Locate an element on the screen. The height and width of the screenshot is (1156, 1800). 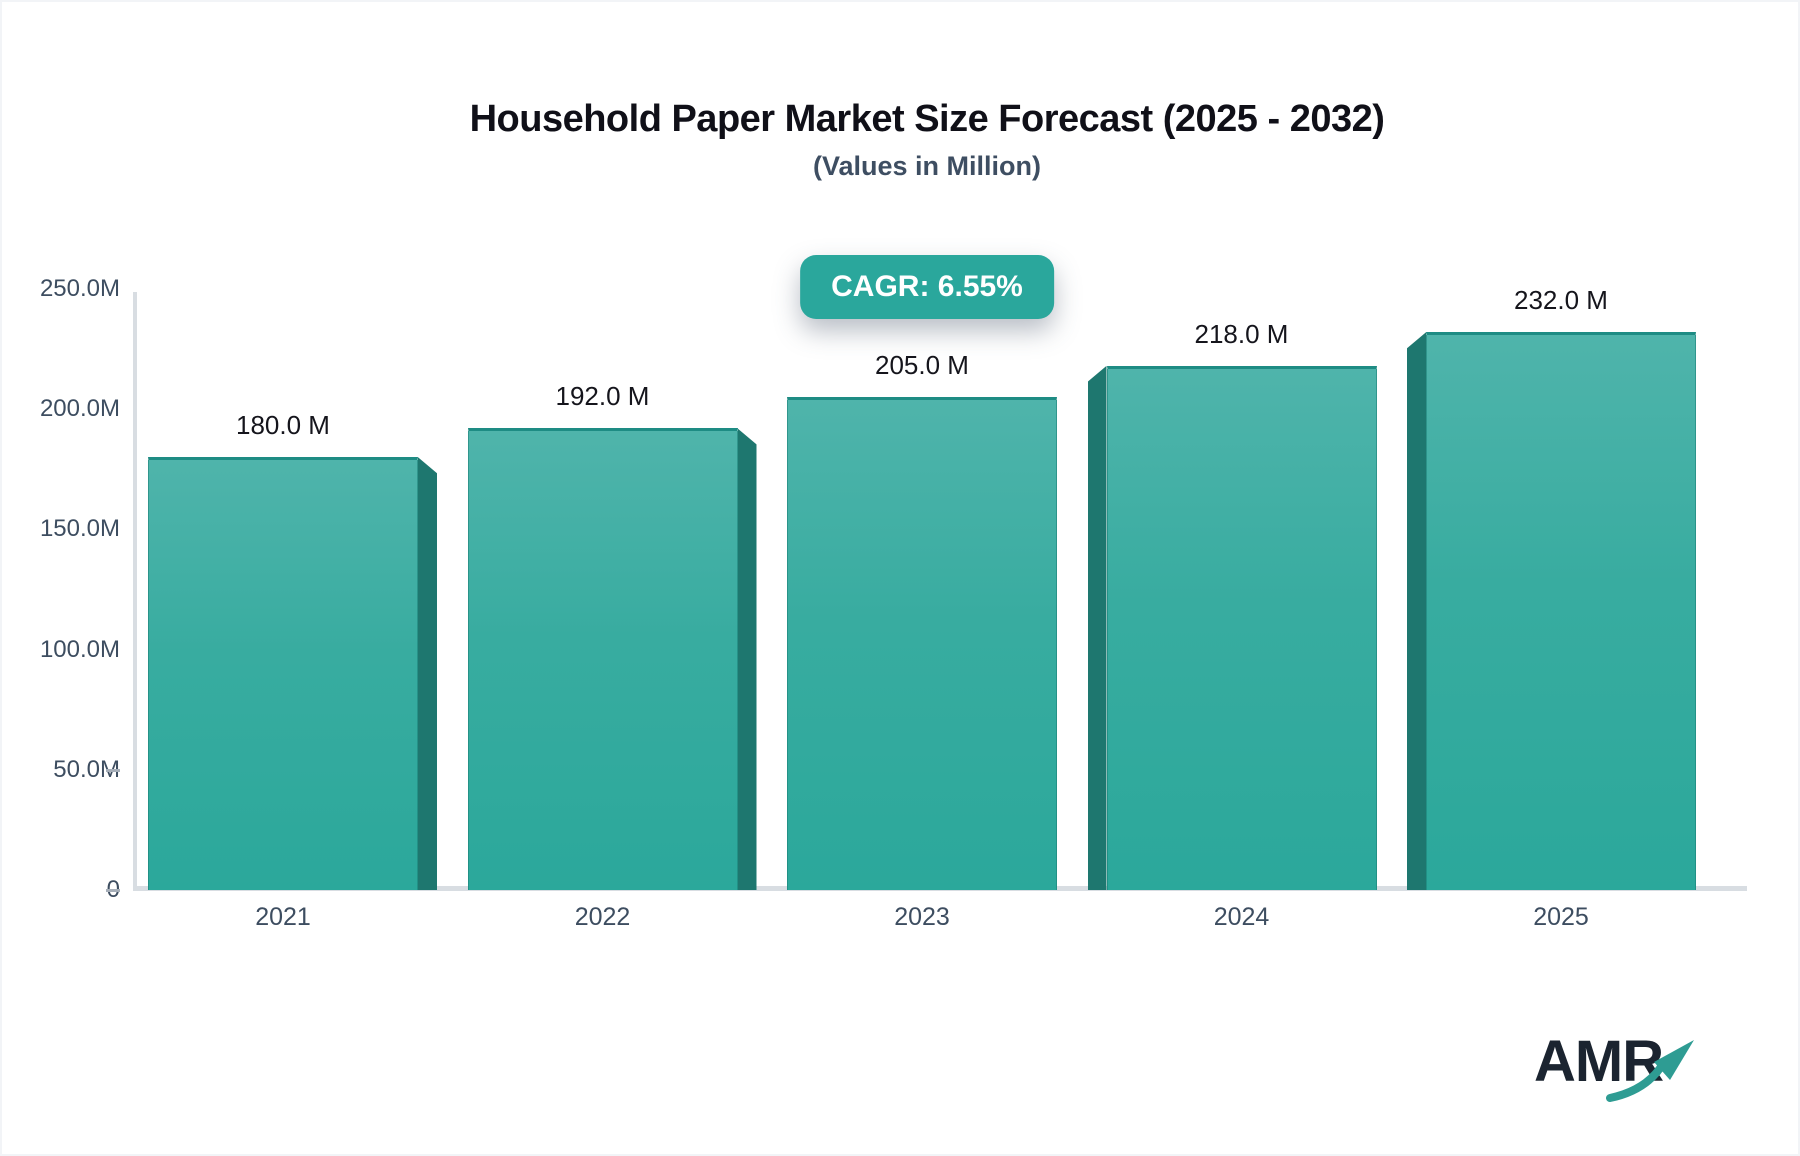
bar-value-label-2023: 205.0 M is located at coordinates (922, 365).